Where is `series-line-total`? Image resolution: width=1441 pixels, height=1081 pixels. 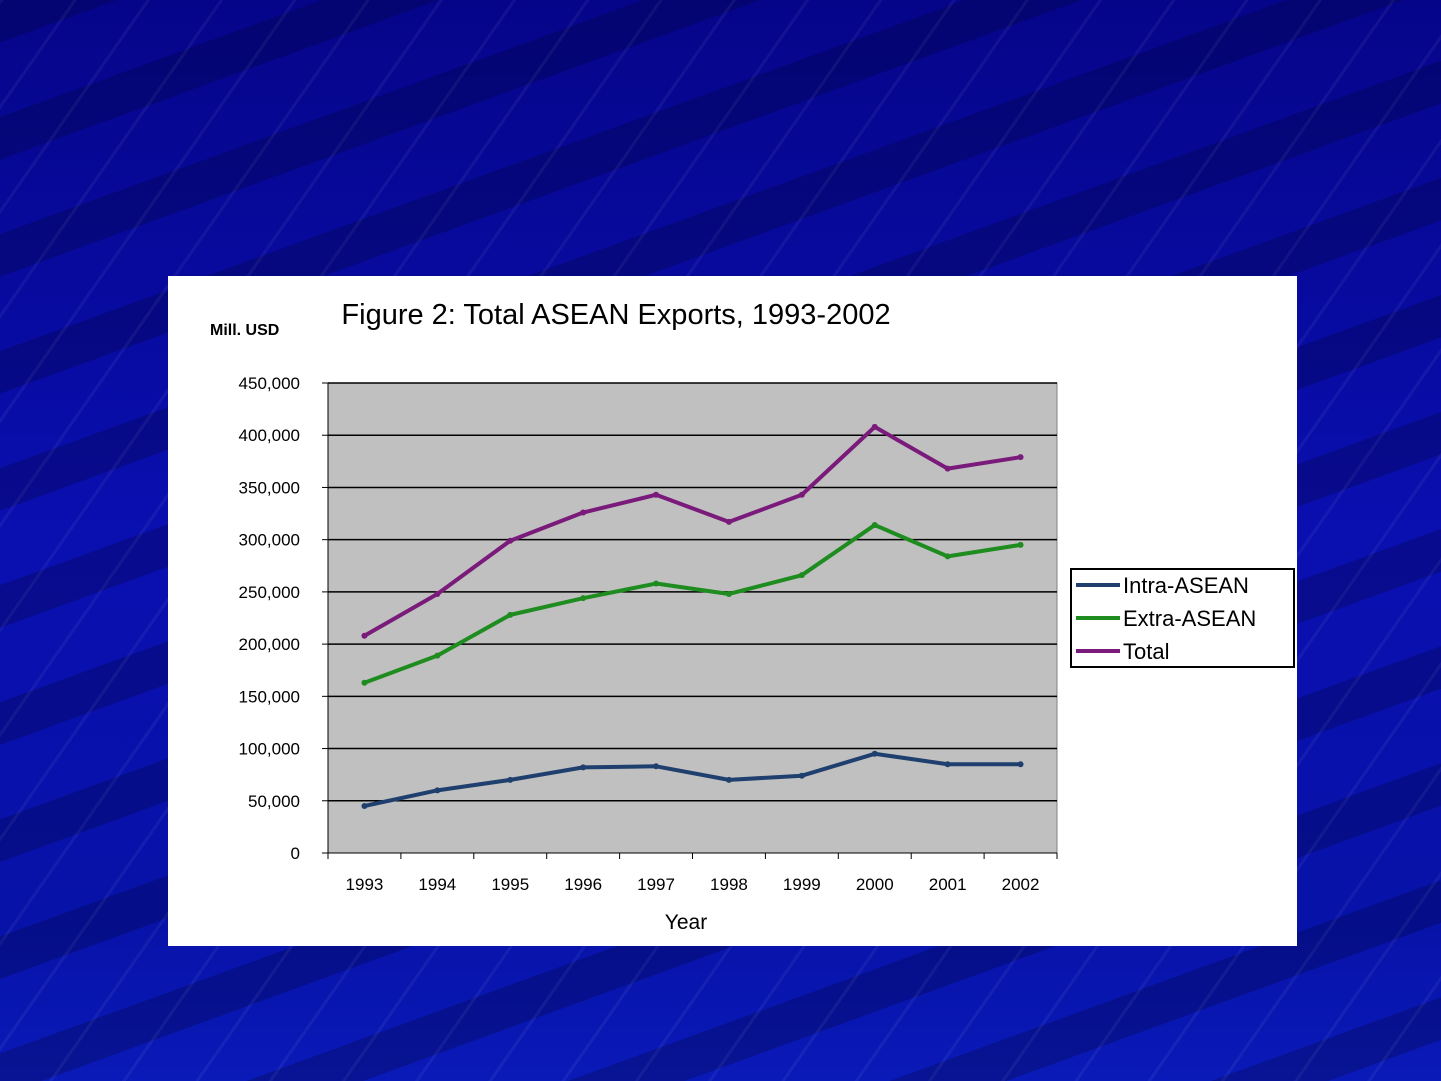
series-line-total is located at coordinates (692, 531).